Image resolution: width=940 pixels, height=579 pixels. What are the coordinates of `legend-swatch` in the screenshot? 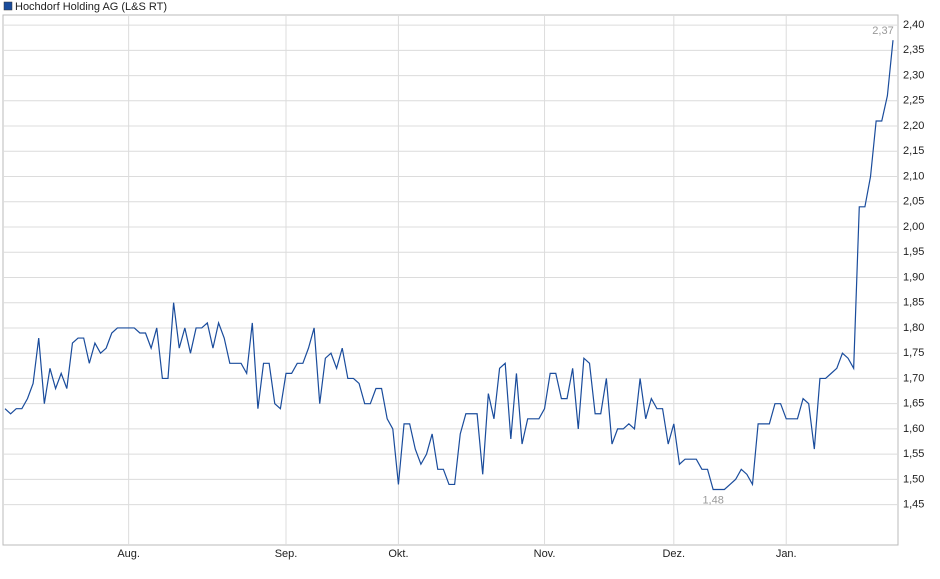 It's located at (8, 6).